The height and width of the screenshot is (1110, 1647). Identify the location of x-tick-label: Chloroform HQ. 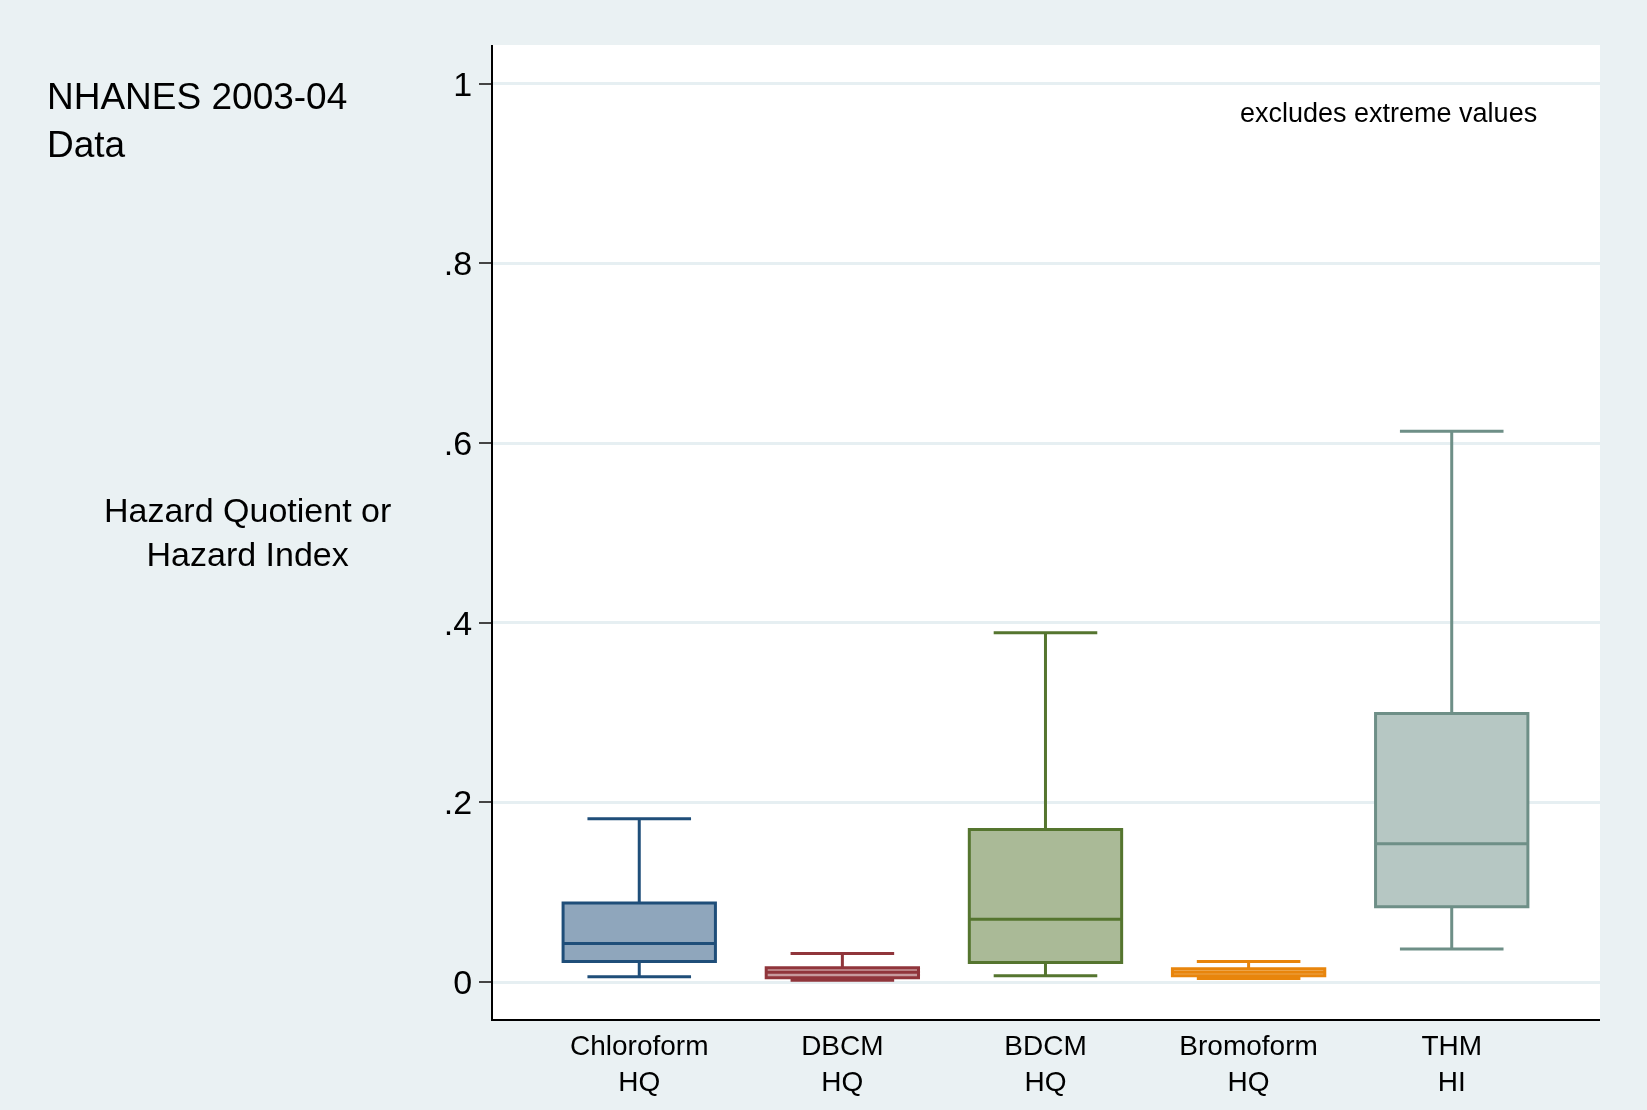
(639, 1063).